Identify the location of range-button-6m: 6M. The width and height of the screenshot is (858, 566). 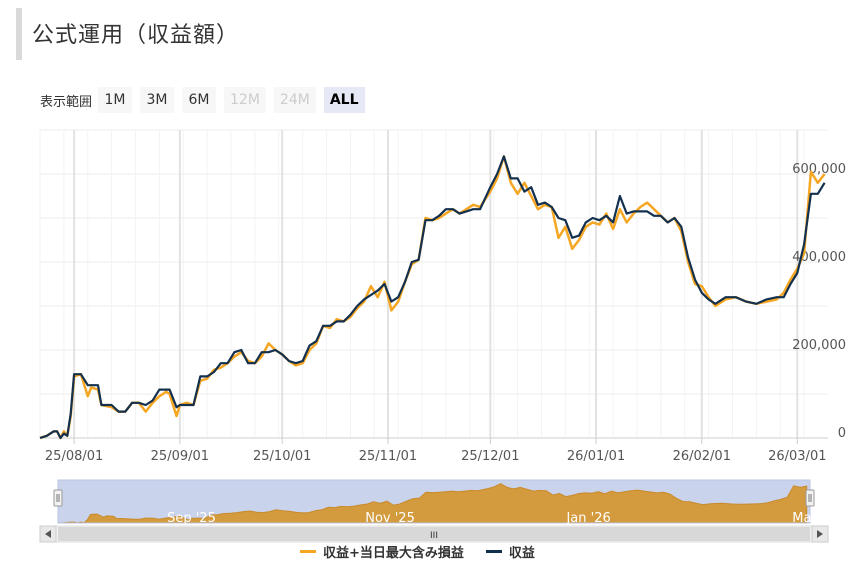
(199, 100).